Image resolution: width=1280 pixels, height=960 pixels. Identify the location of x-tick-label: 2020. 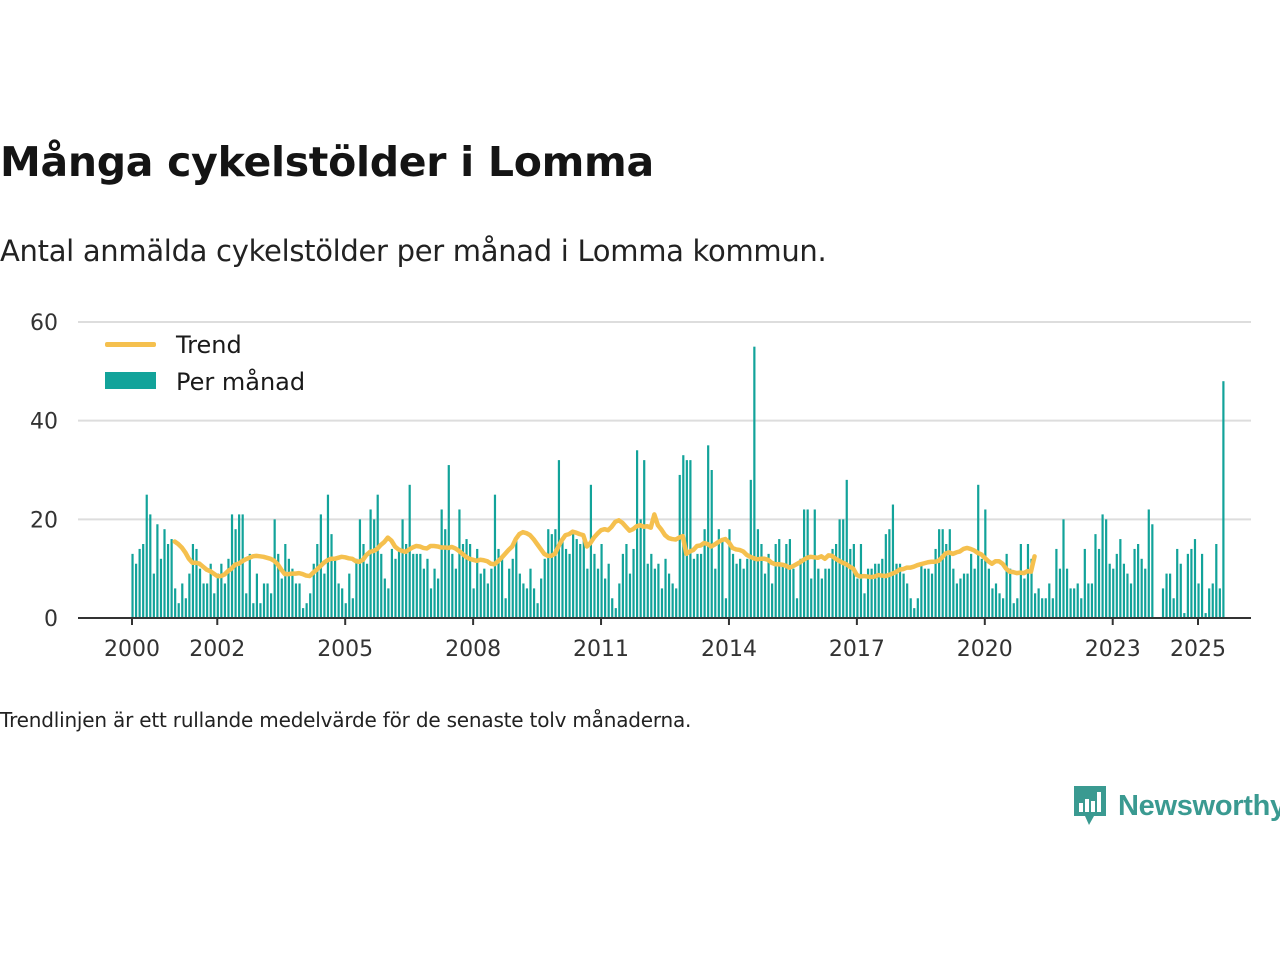
(985, 649).